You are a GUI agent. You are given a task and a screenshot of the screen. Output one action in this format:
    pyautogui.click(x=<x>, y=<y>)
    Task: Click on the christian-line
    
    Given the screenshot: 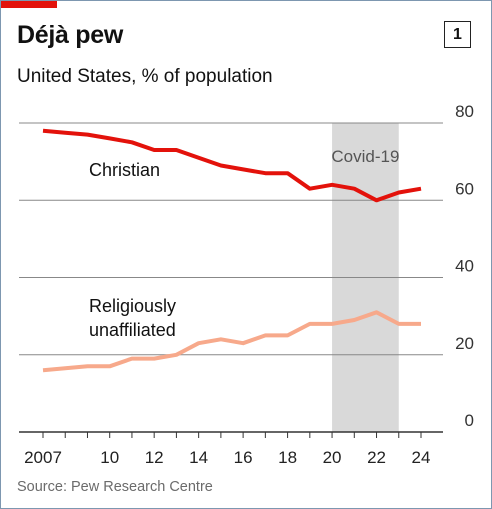 What is the action you would take?
    pyautogui.click(x=232, y=165)
    